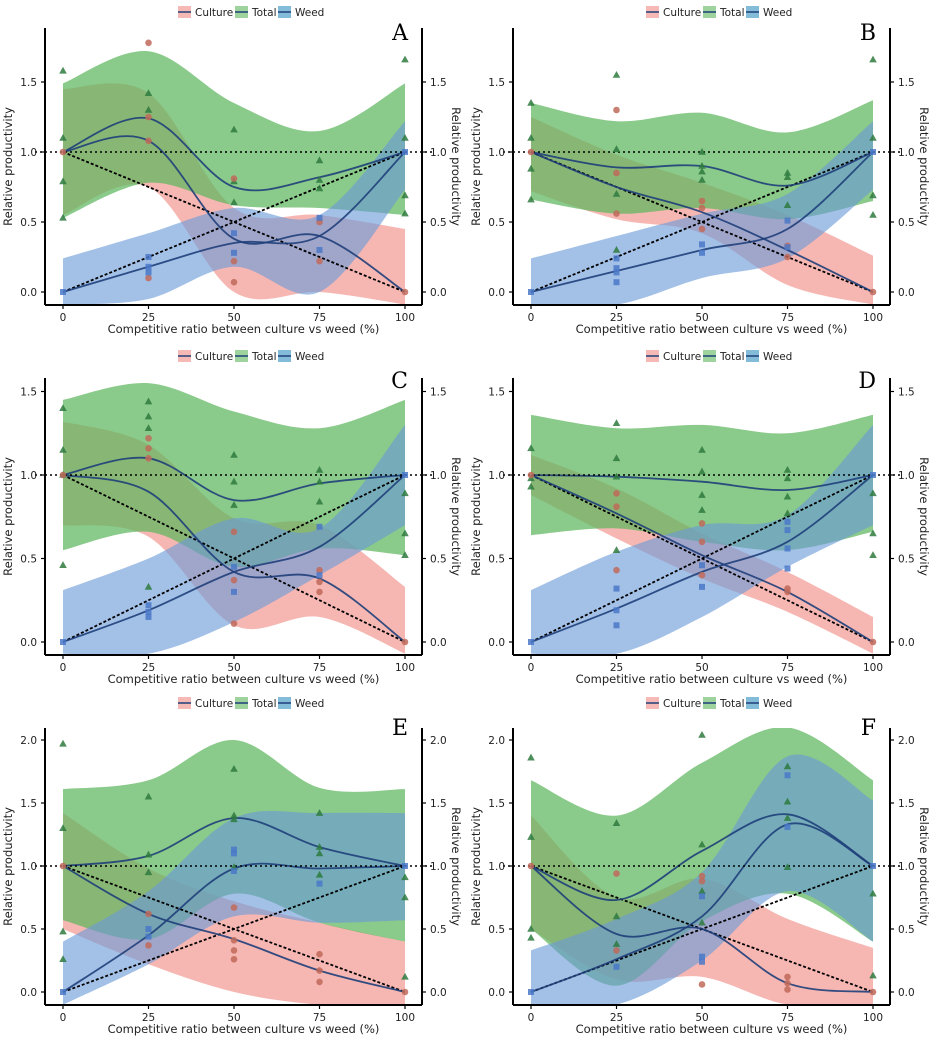 This screenshot has width=935, height=1043. Describe the element at coordinates (438, 741) in the screenshot. I see `y-tick-label-right: 2.0` at that location.